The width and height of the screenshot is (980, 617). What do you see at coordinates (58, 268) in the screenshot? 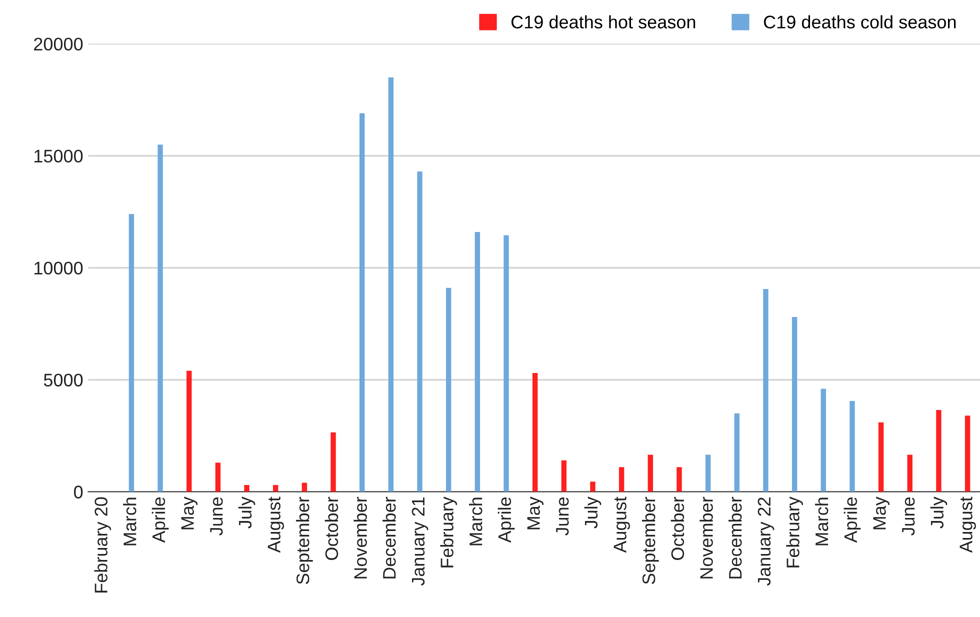
I see `y-tick-label: 10000` at bounding box center [58, 268].